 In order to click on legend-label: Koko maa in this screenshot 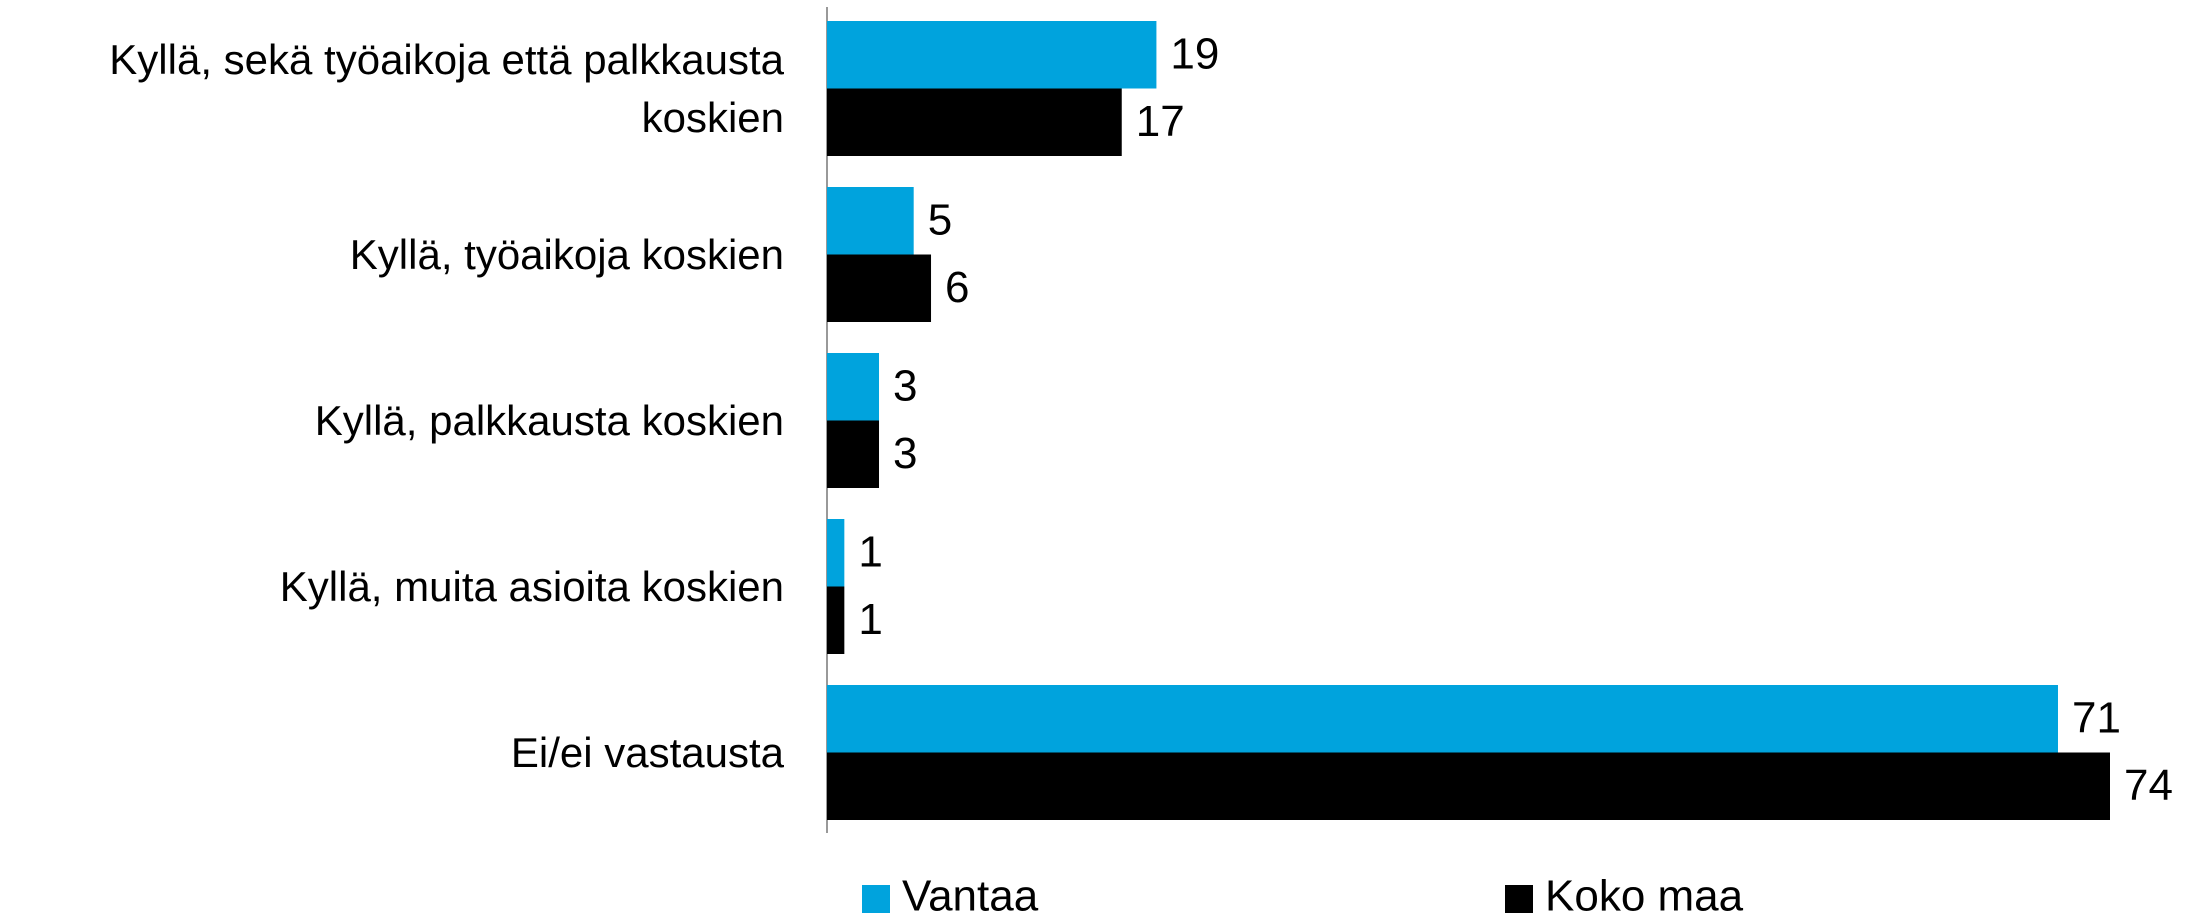, I will do `click(1644, 895)`.